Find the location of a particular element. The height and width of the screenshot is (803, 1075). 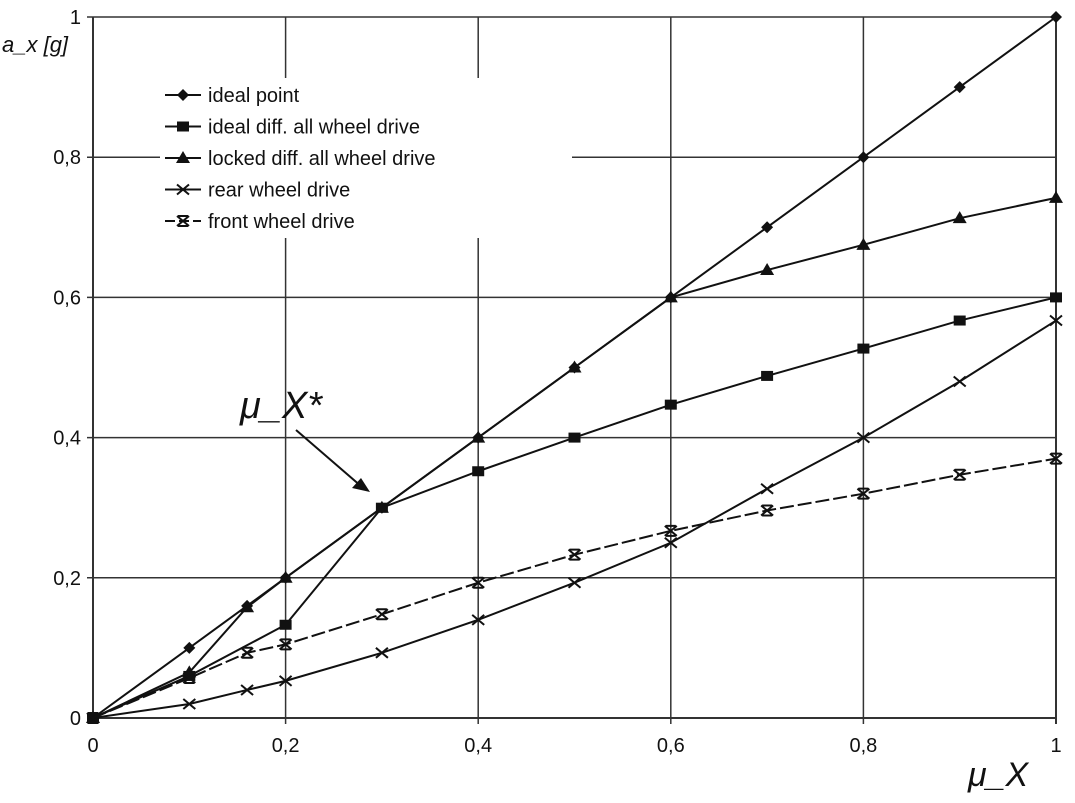

legend-label: front wheel drive is located at coordinates (281, 222).